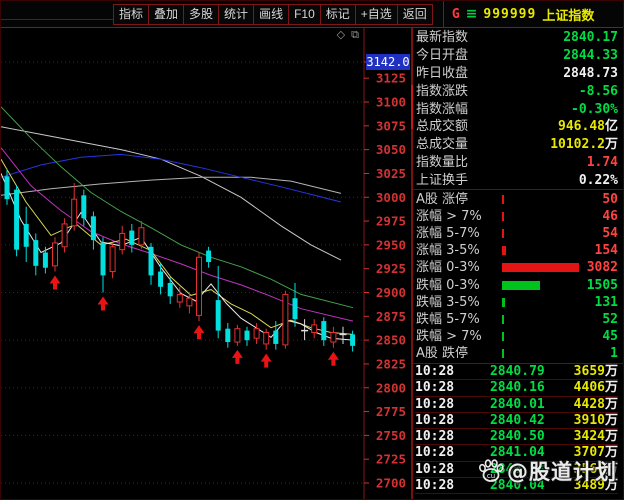 This screenshot has height=500, width=624. Describe the element at coordinates (442, 200) in the screenshot. I see `updown-label: A股 涨停` at that location.